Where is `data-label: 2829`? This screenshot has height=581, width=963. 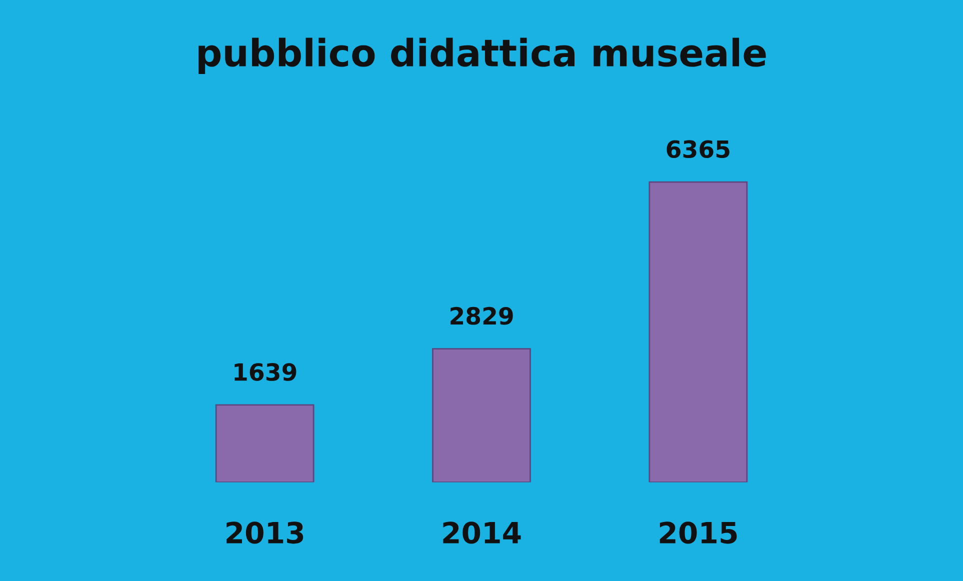
data-label: 2829 is located at coordinates (481, 315).